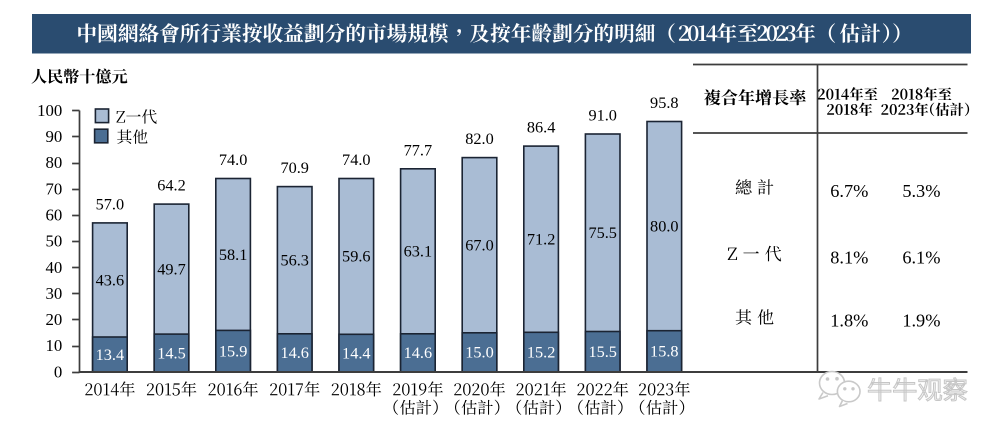 The height and width of the screenshot is (433, 1000). What do you see at coordinates (110, 279) in the screenshot?
I see `svg-text: 43.6` at bounding box center [110, 279].